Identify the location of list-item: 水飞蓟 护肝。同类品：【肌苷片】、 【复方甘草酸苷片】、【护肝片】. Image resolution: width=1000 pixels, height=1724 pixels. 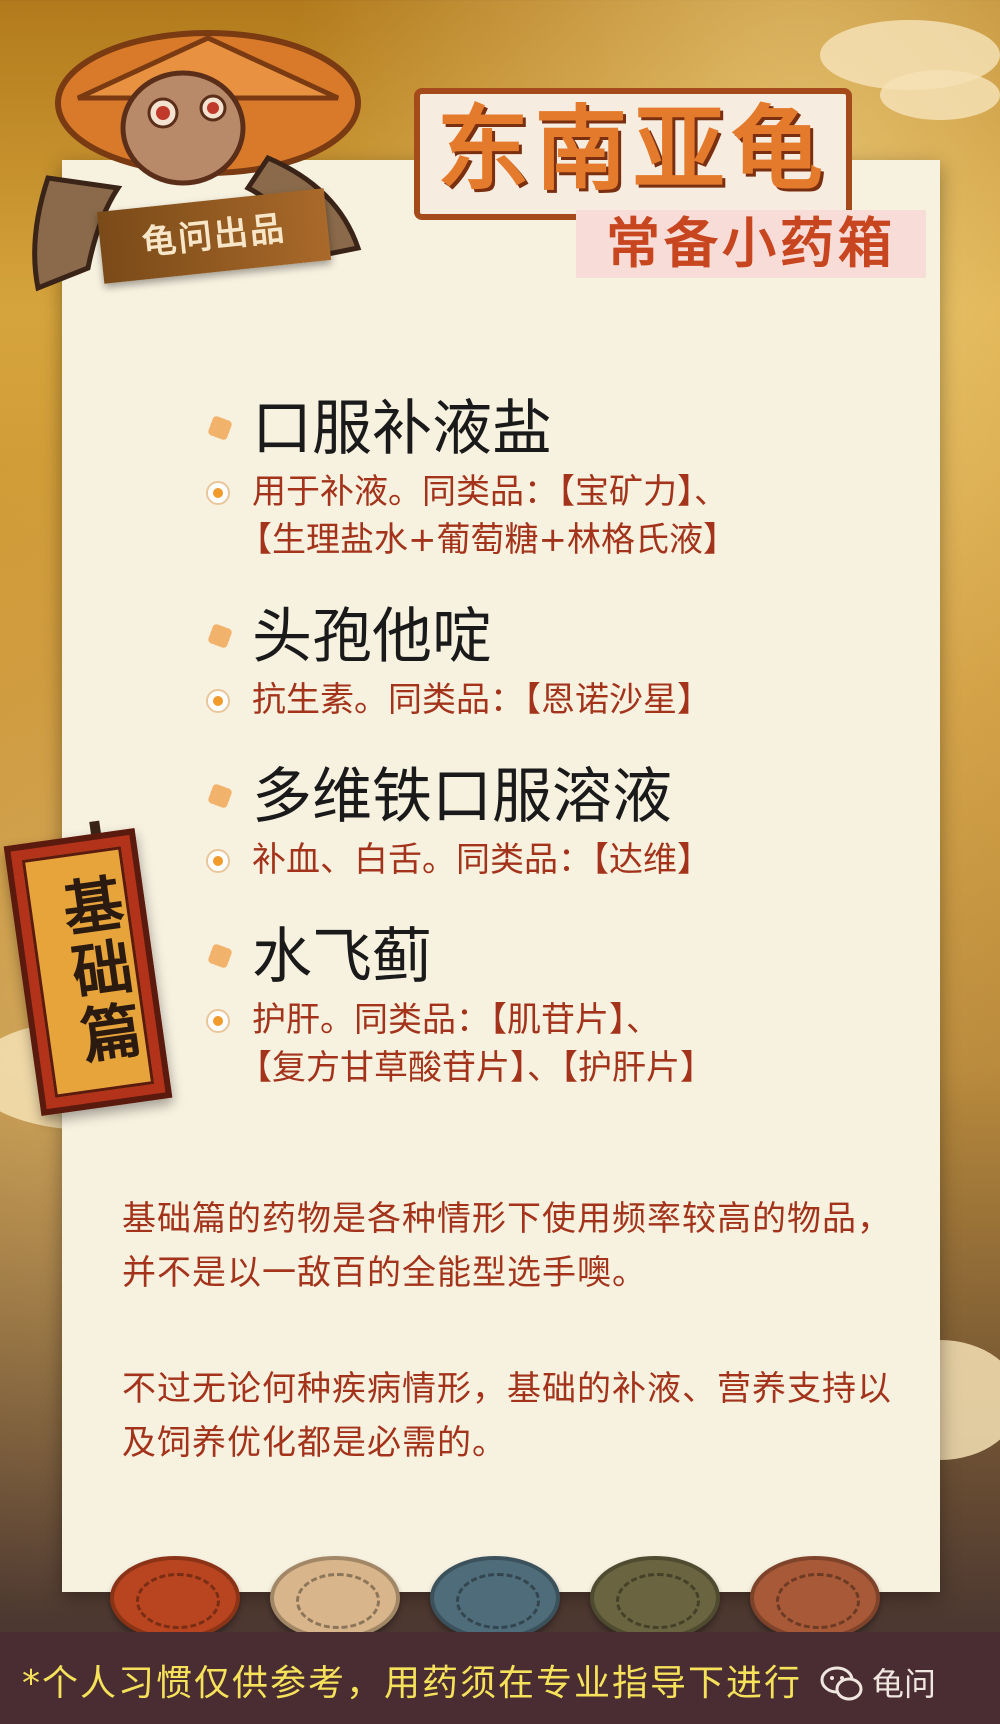
(560, 1005).